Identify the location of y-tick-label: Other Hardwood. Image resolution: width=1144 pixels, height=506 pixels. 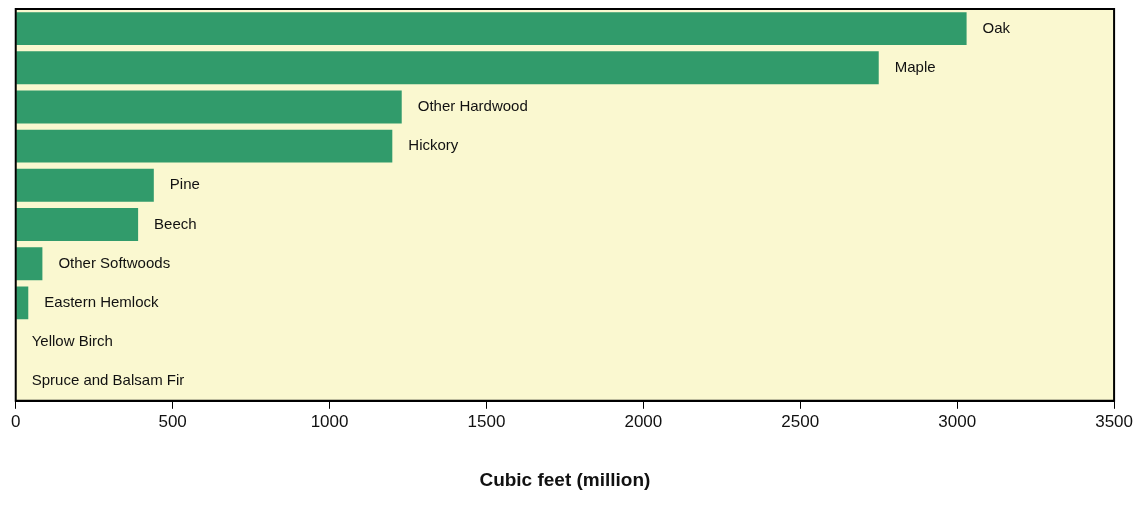
(472, 106).